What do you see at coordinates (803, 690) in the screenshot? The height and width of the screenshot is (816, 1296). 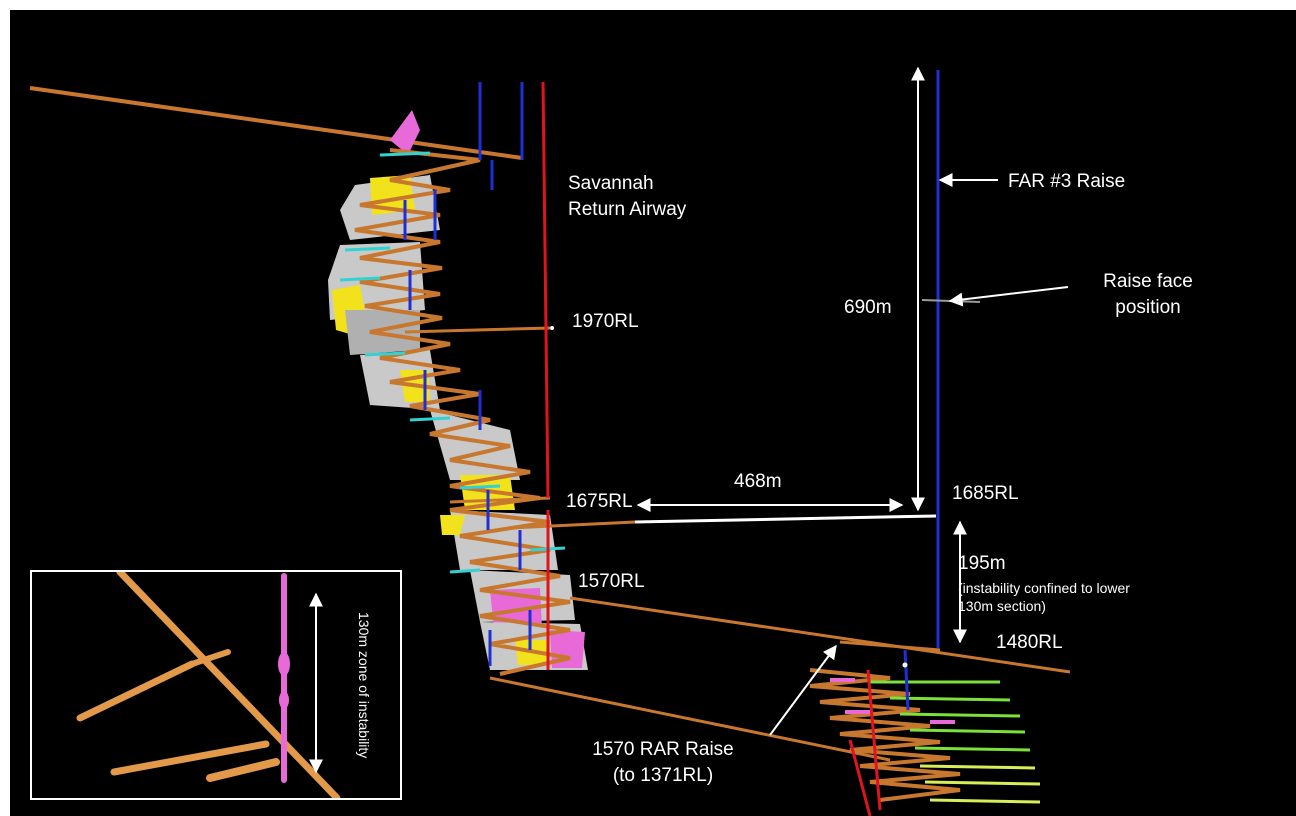 I see `arrow-rar-raise` at bounding box center [803, 690].